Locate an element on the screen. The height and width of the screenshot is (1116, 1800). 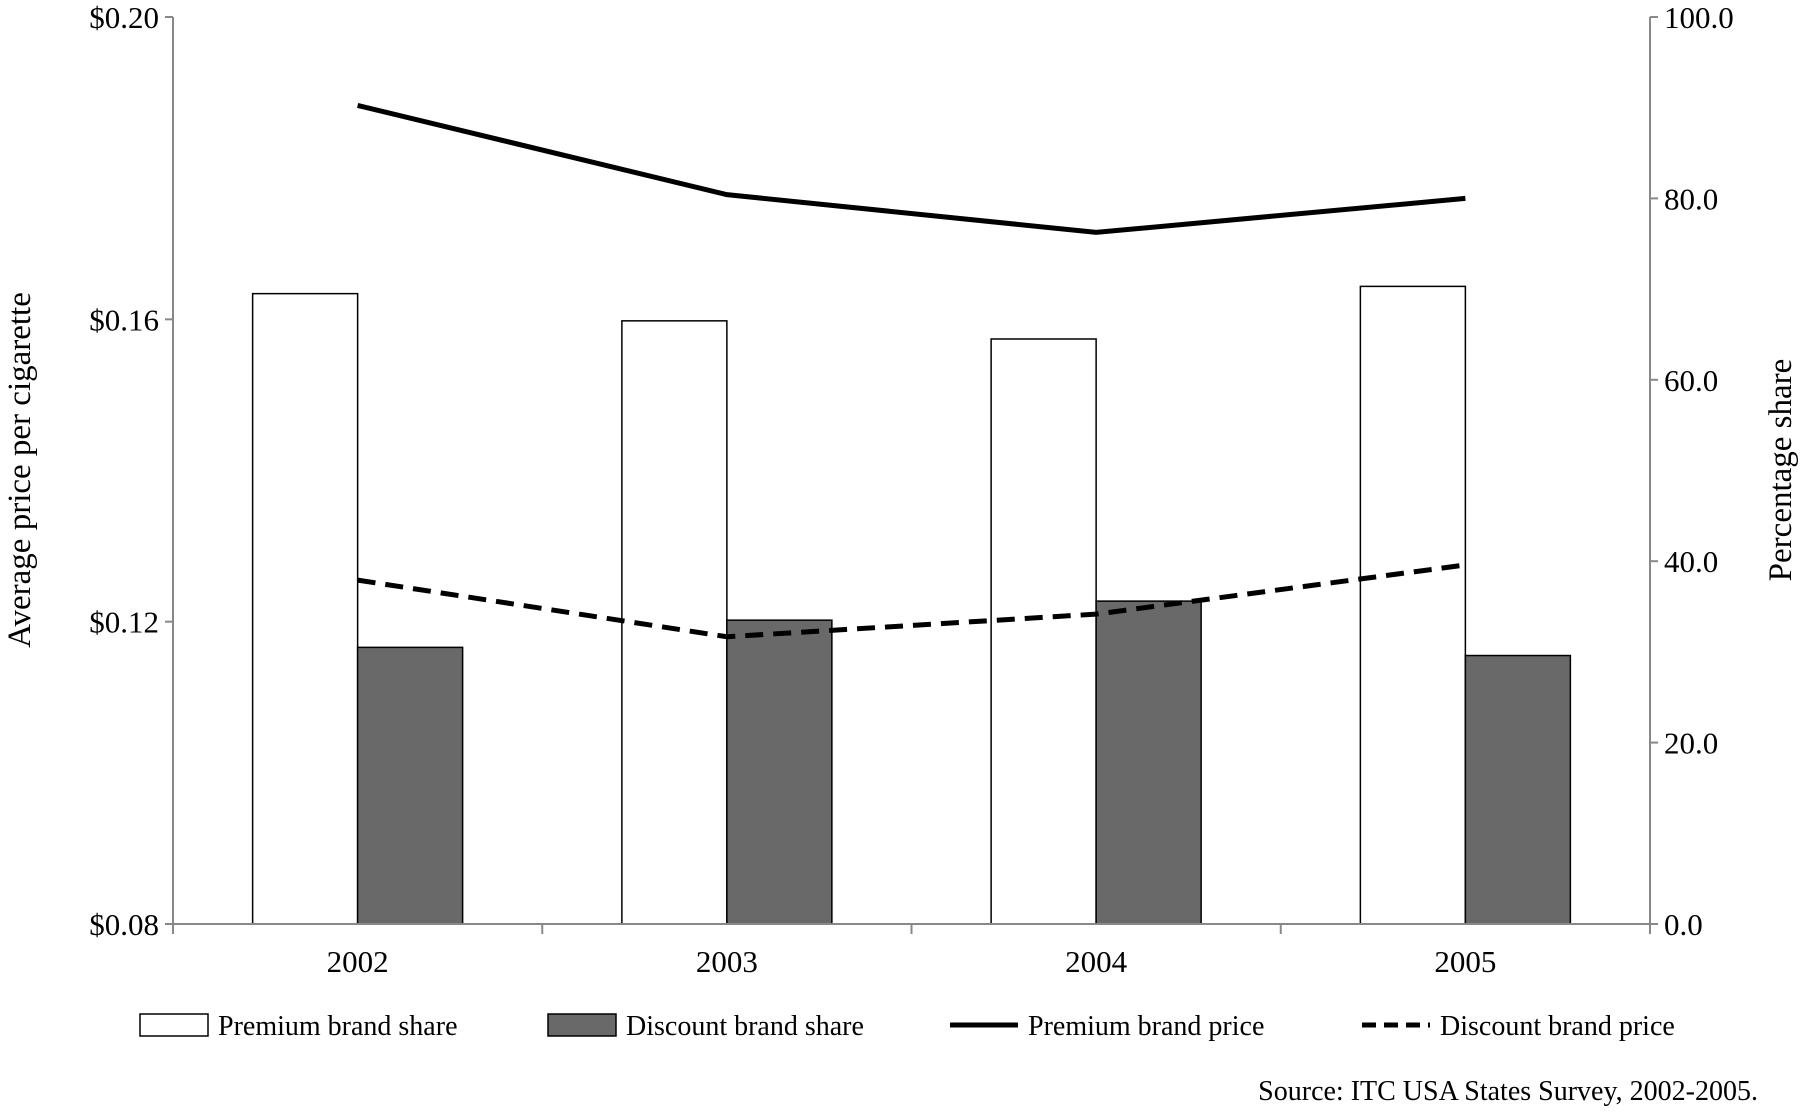
x-tick-label: 2005 is located at coordinates (1465, 961).